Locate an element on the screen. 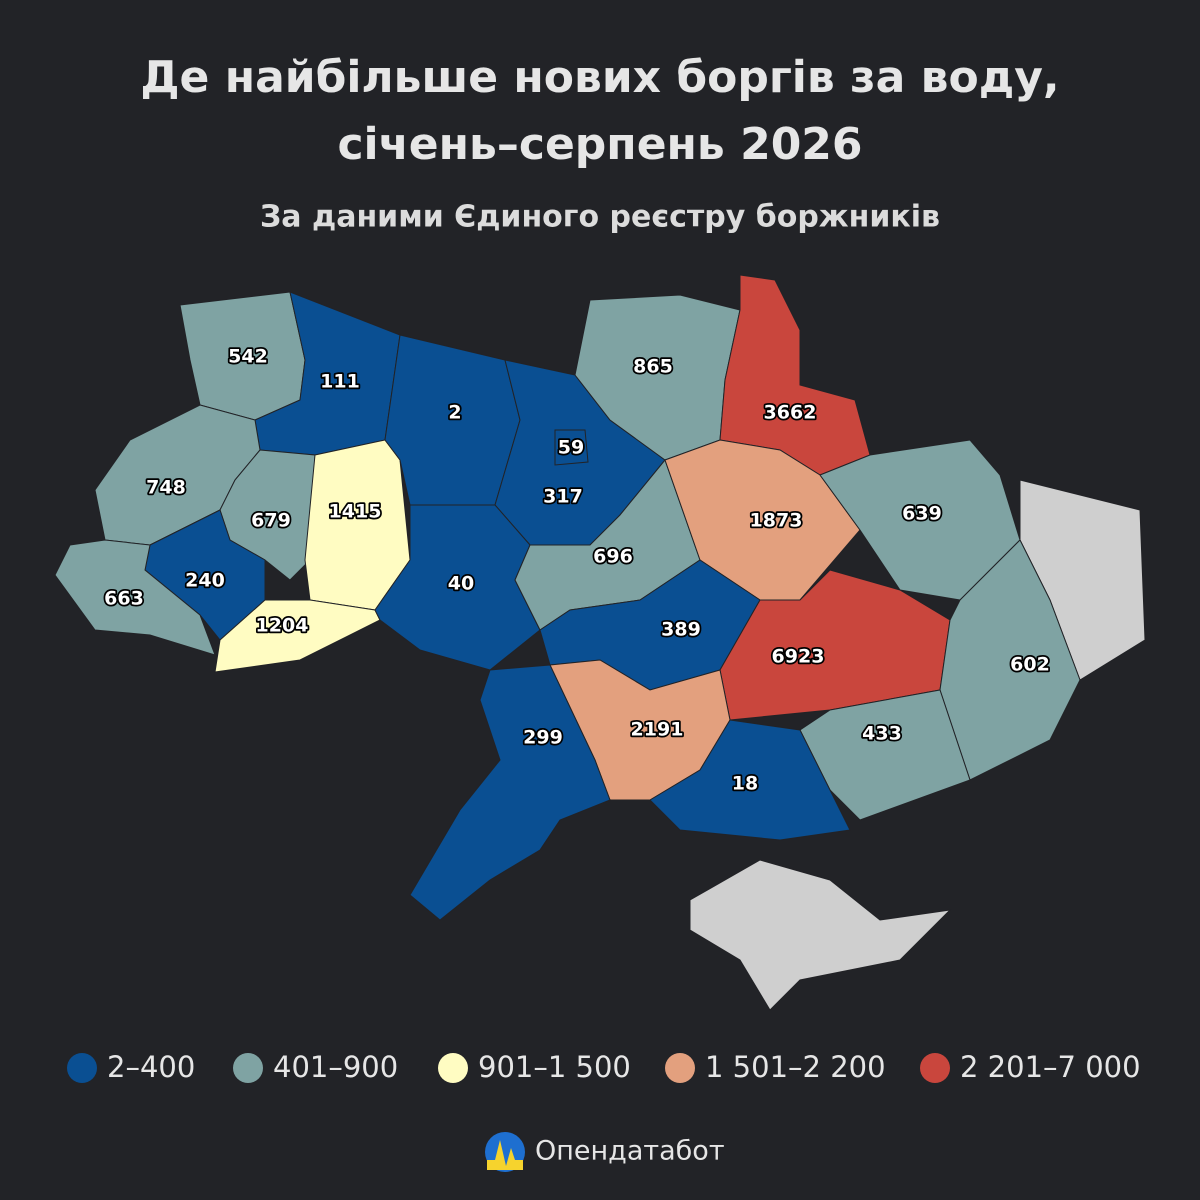 The image size is (1200, 1200). region-value: 748 is located at coordinates (166, 488).